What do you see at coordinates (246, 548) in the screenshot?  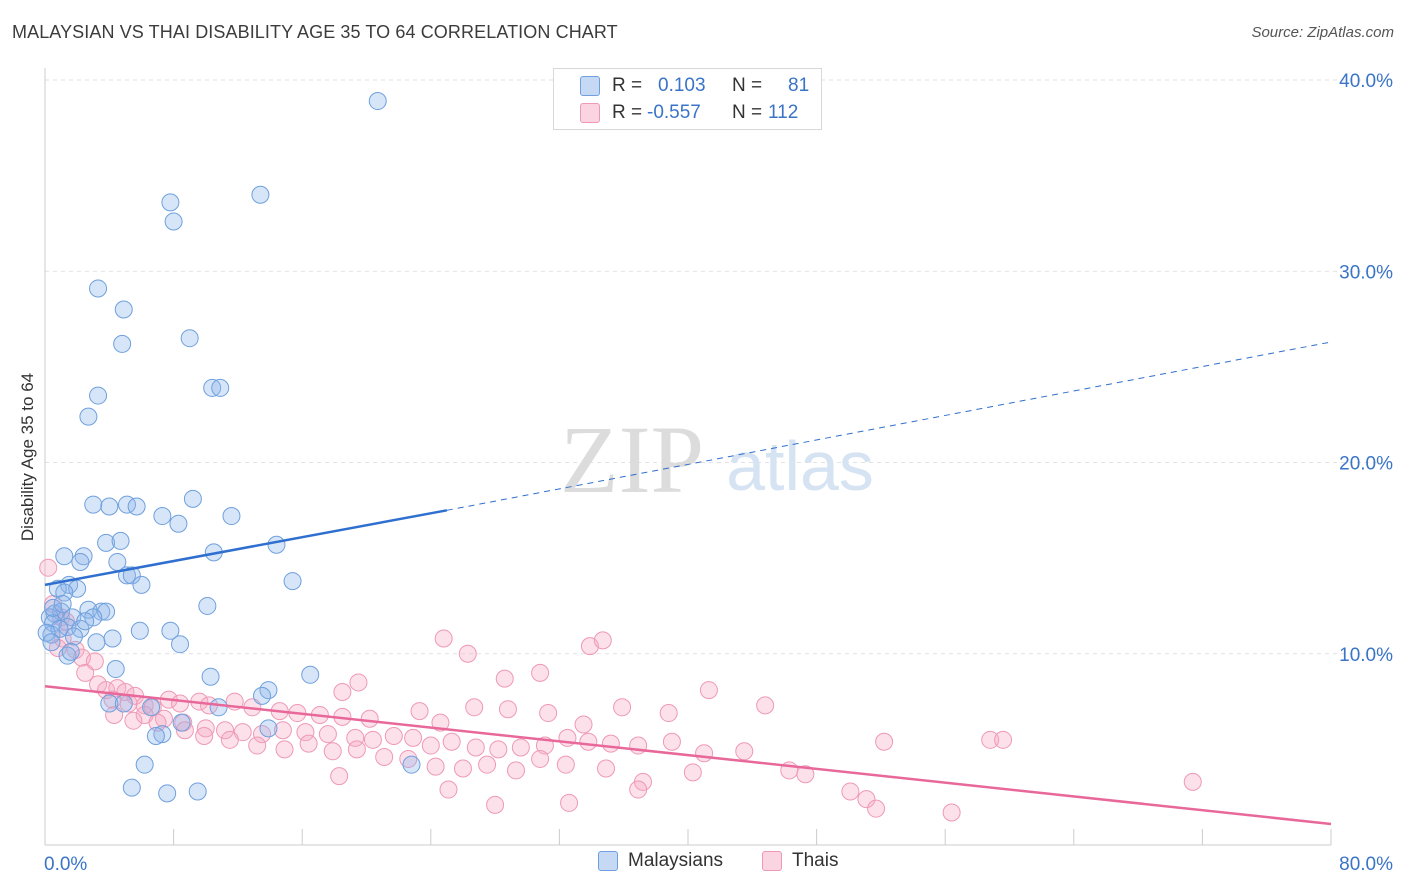 I see `malaysian-trend-line` at bounding box center [246, 548].